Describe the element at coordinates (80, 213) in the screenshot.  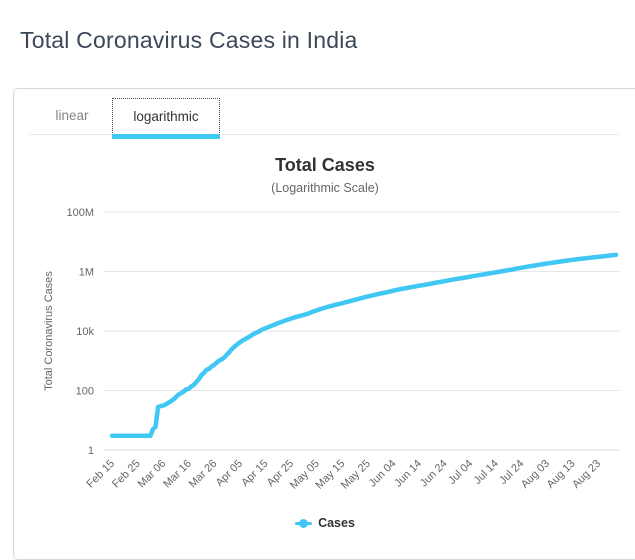
I see `y-tick-label: 100M` at that location.